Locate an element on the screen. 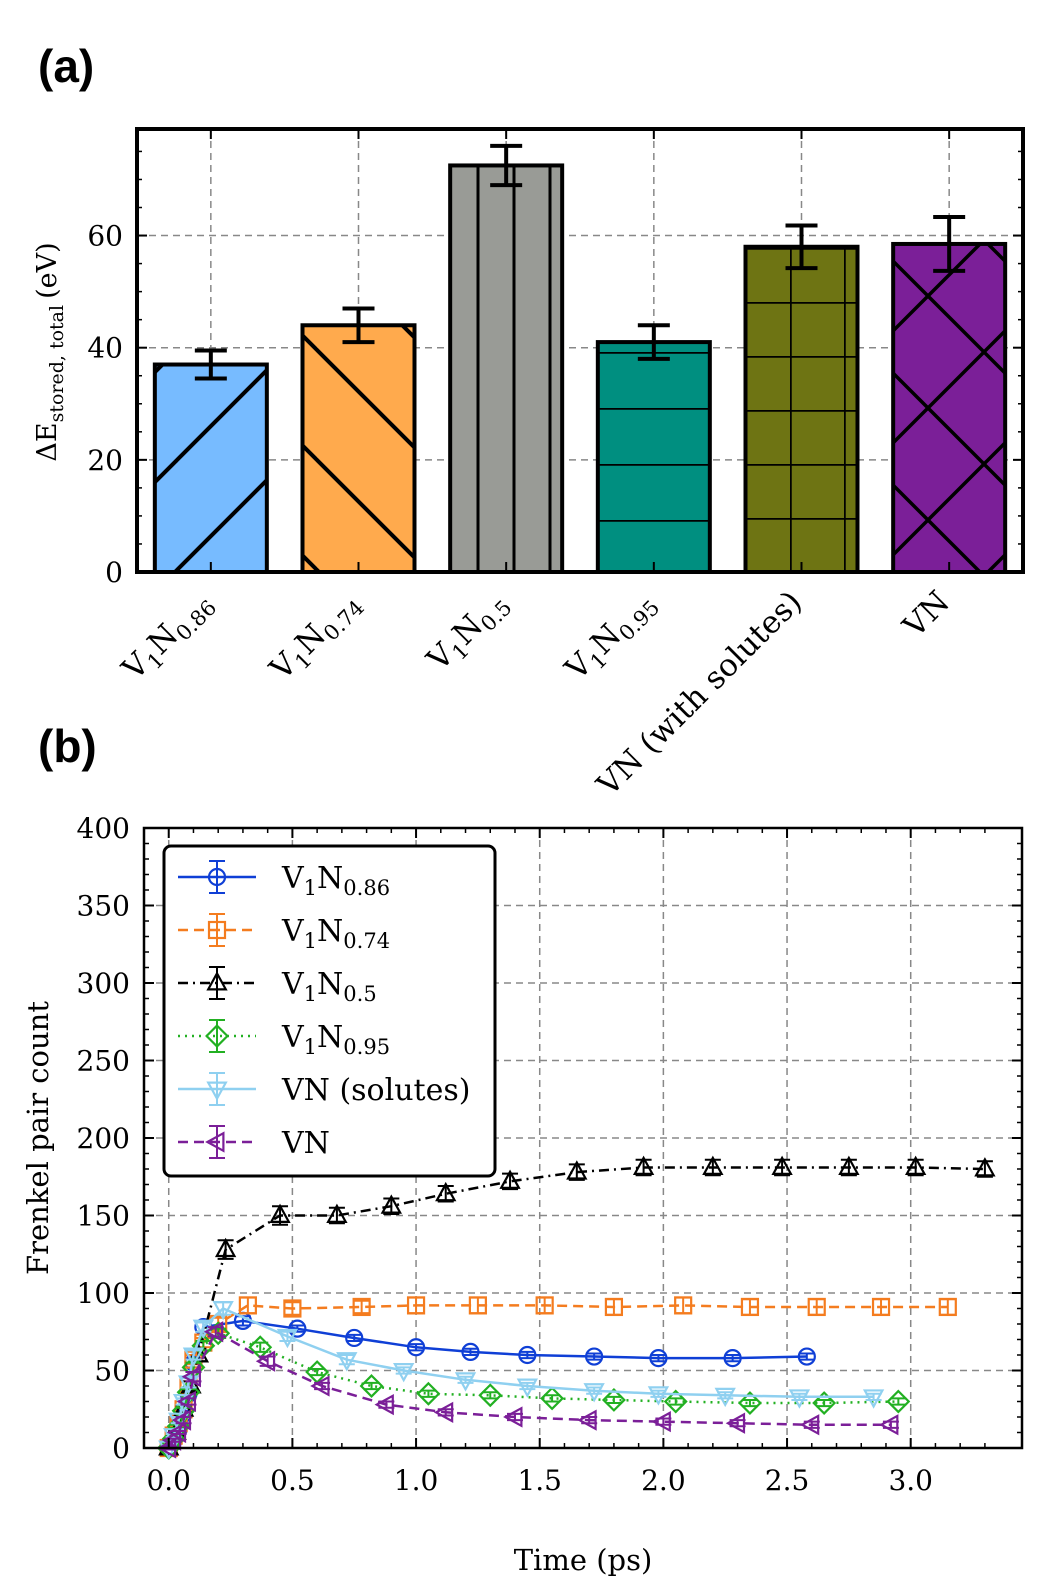  category-label: V1N0.74 is located at coordinates (315, 637).